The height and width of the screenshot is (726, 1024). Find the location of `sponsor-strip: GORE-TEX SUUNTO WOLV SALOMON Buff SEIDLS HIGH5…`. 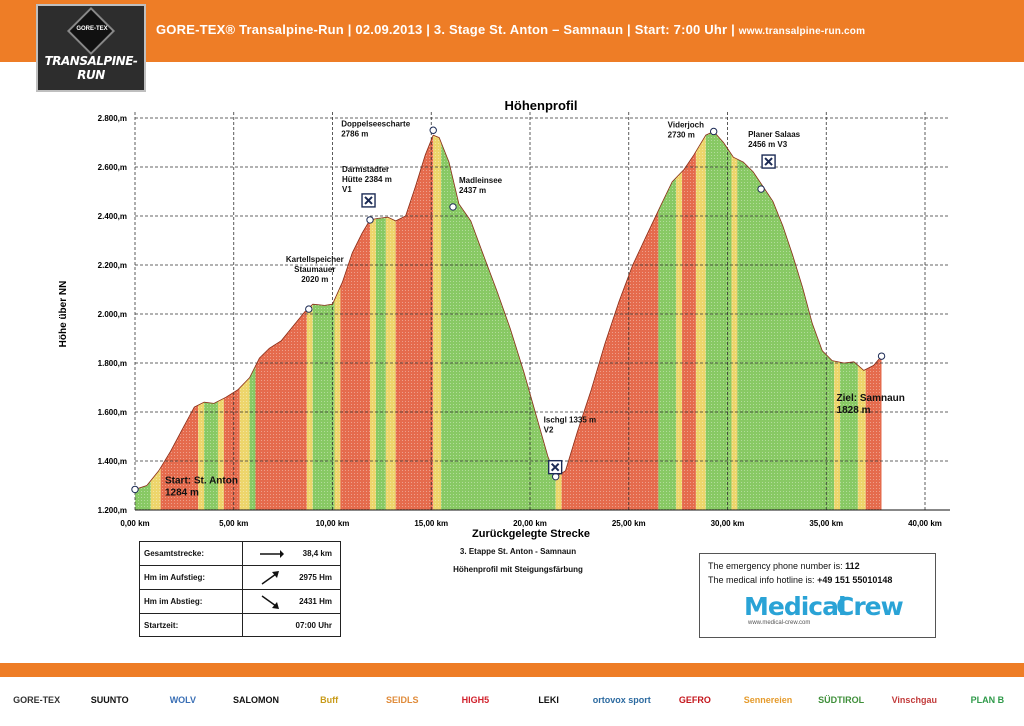

sponsor-strip: GORE-TEX SUUNTO WOLV SALOMON Buff SEIDLS HIGH5… is located at coordinates (512, 701).